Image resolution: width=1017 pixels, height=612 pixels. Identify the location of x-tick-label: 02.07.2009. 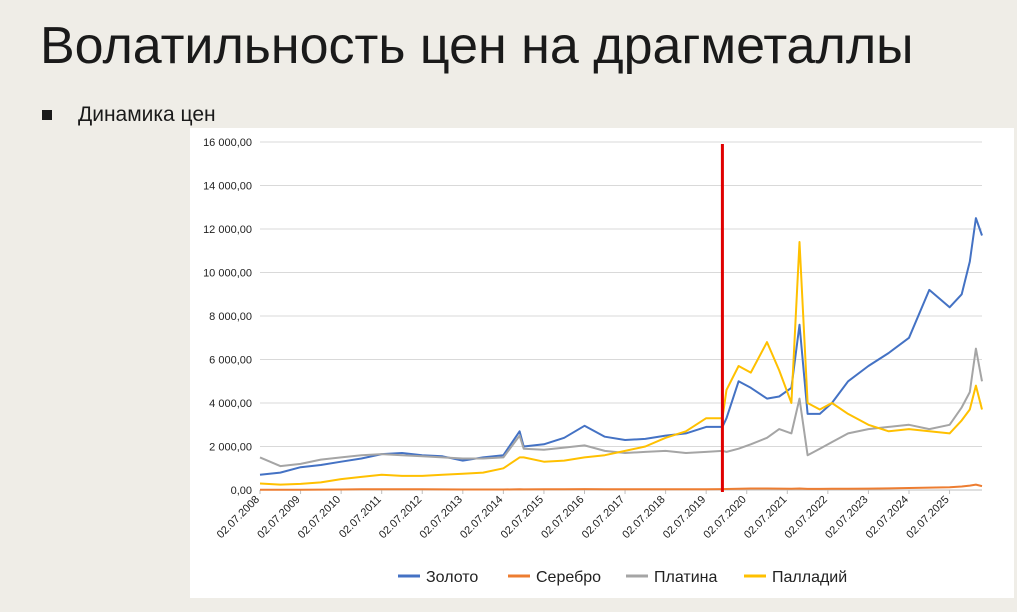
(278, 517).